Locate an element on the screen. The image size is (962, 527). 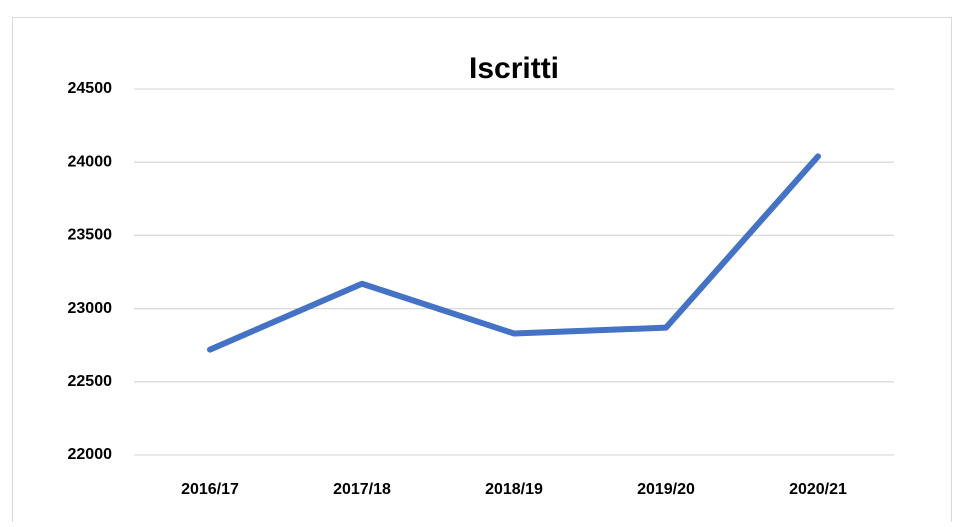
x-tick-label: 2017/18 is located at coordinates (362, 489).